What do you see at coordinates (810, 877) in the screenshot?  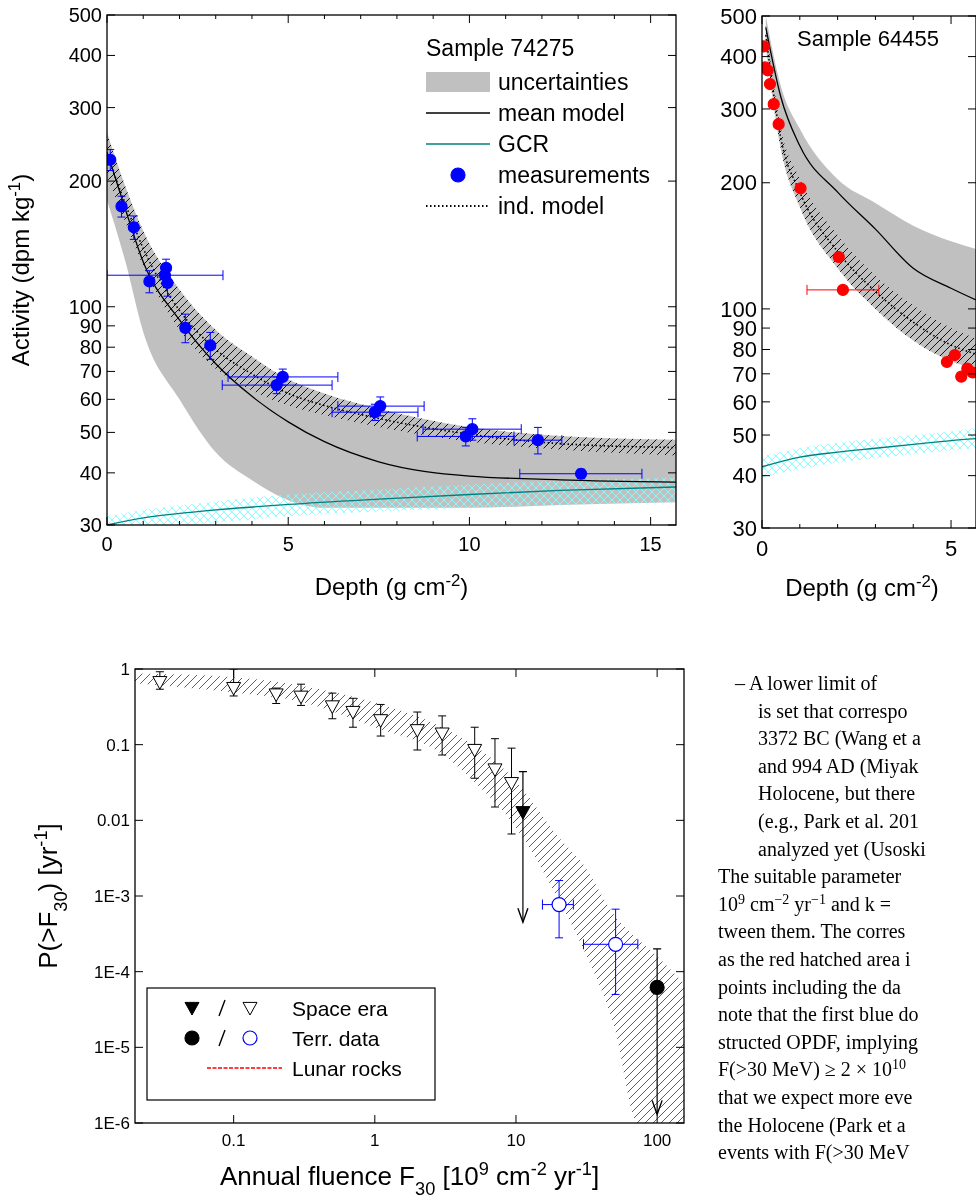 I see `text: The suitable parameter` at bounding box center [810, 877].